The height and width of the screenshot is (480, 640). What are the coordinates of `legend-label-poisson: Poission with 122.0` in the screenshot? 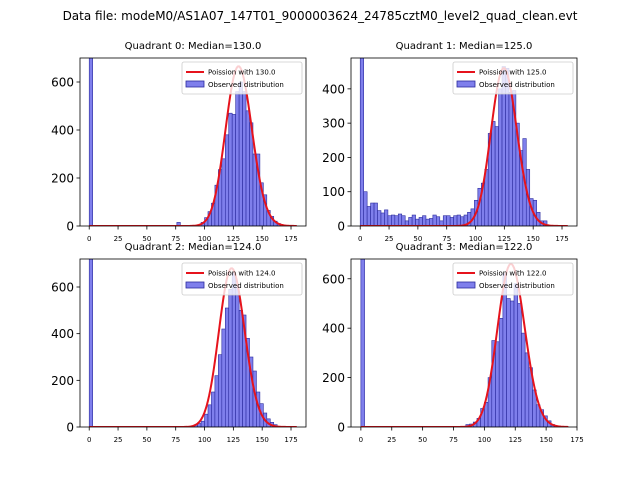 It's located at (513, 274).